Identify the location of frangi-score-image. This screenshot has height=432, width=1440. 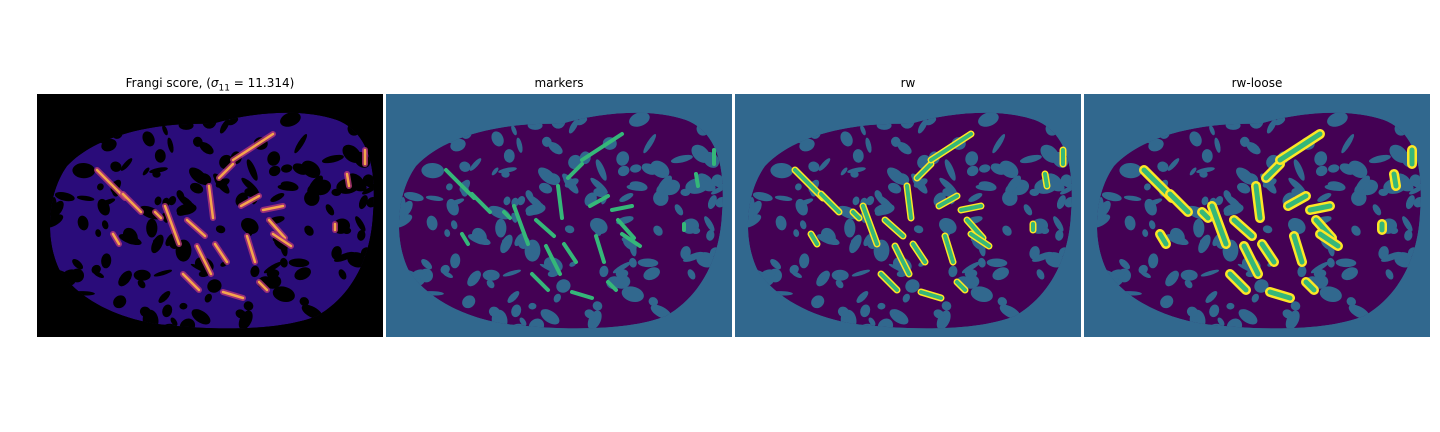
(210, 215).